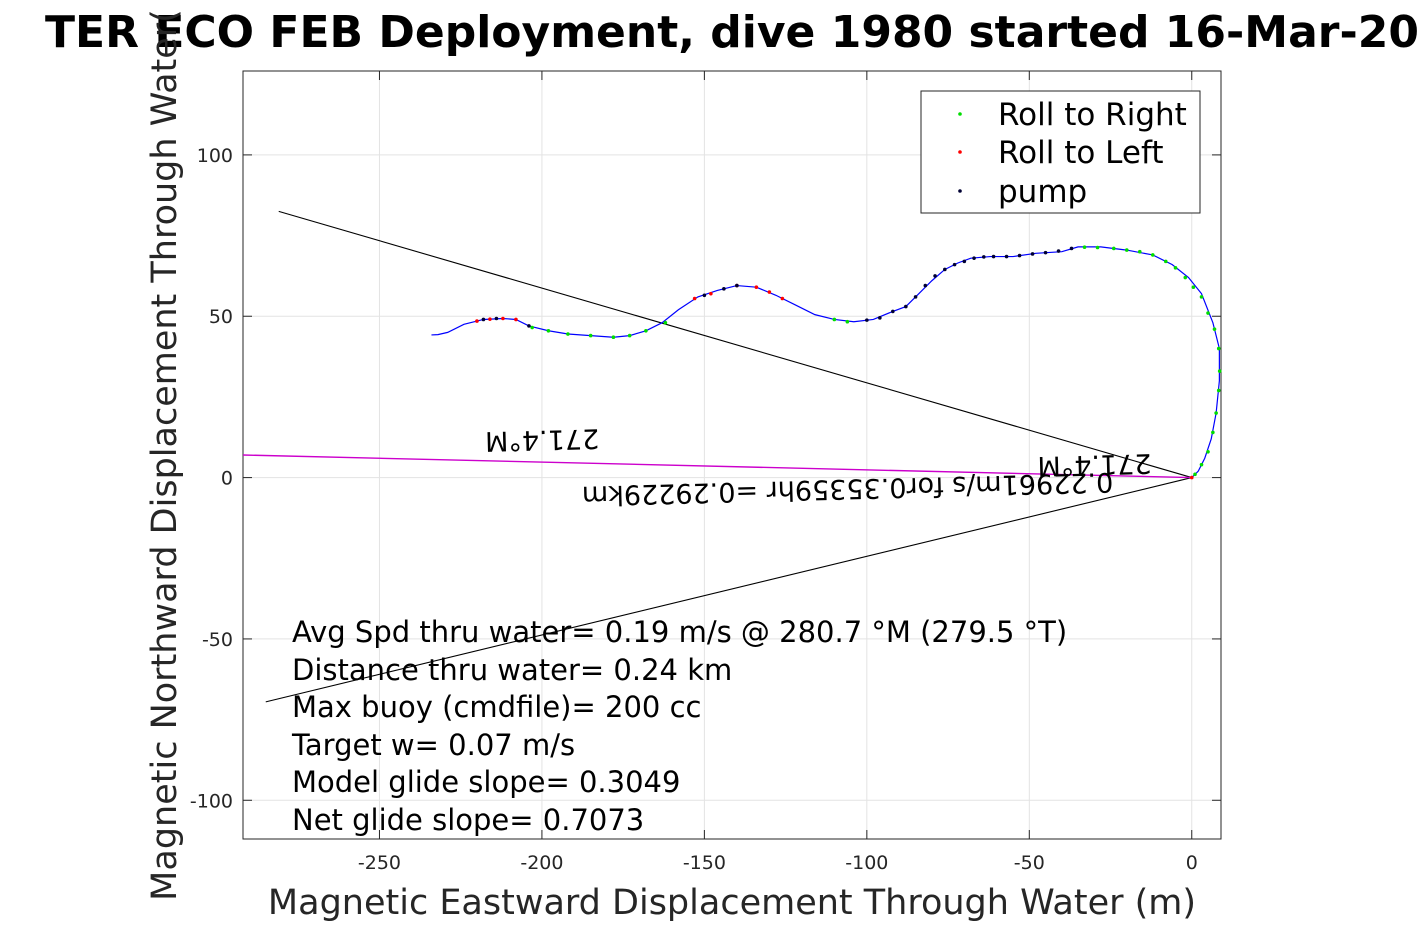 The image size is (1417, 945). What do you see at coordinates (717, 466) in the screenshot?
I see `current-displacement-line` at bounding box center [717, 466].